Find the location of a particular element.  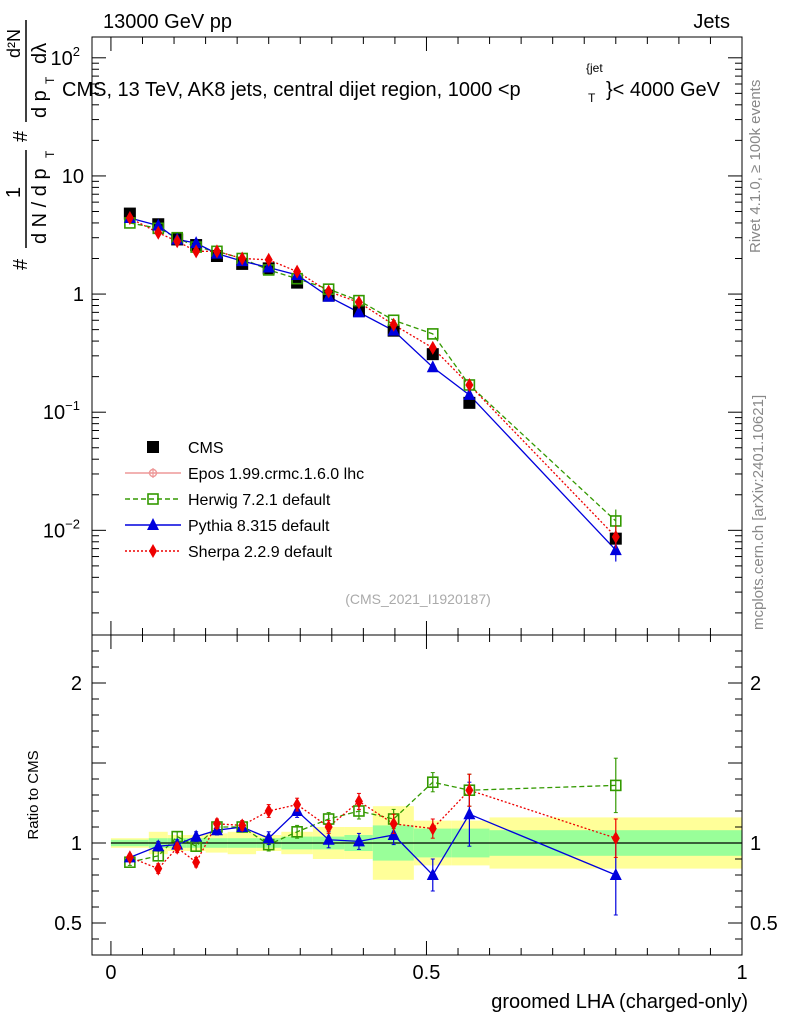

main-y-tick-label: 10² is located at coordinates (65, 57).